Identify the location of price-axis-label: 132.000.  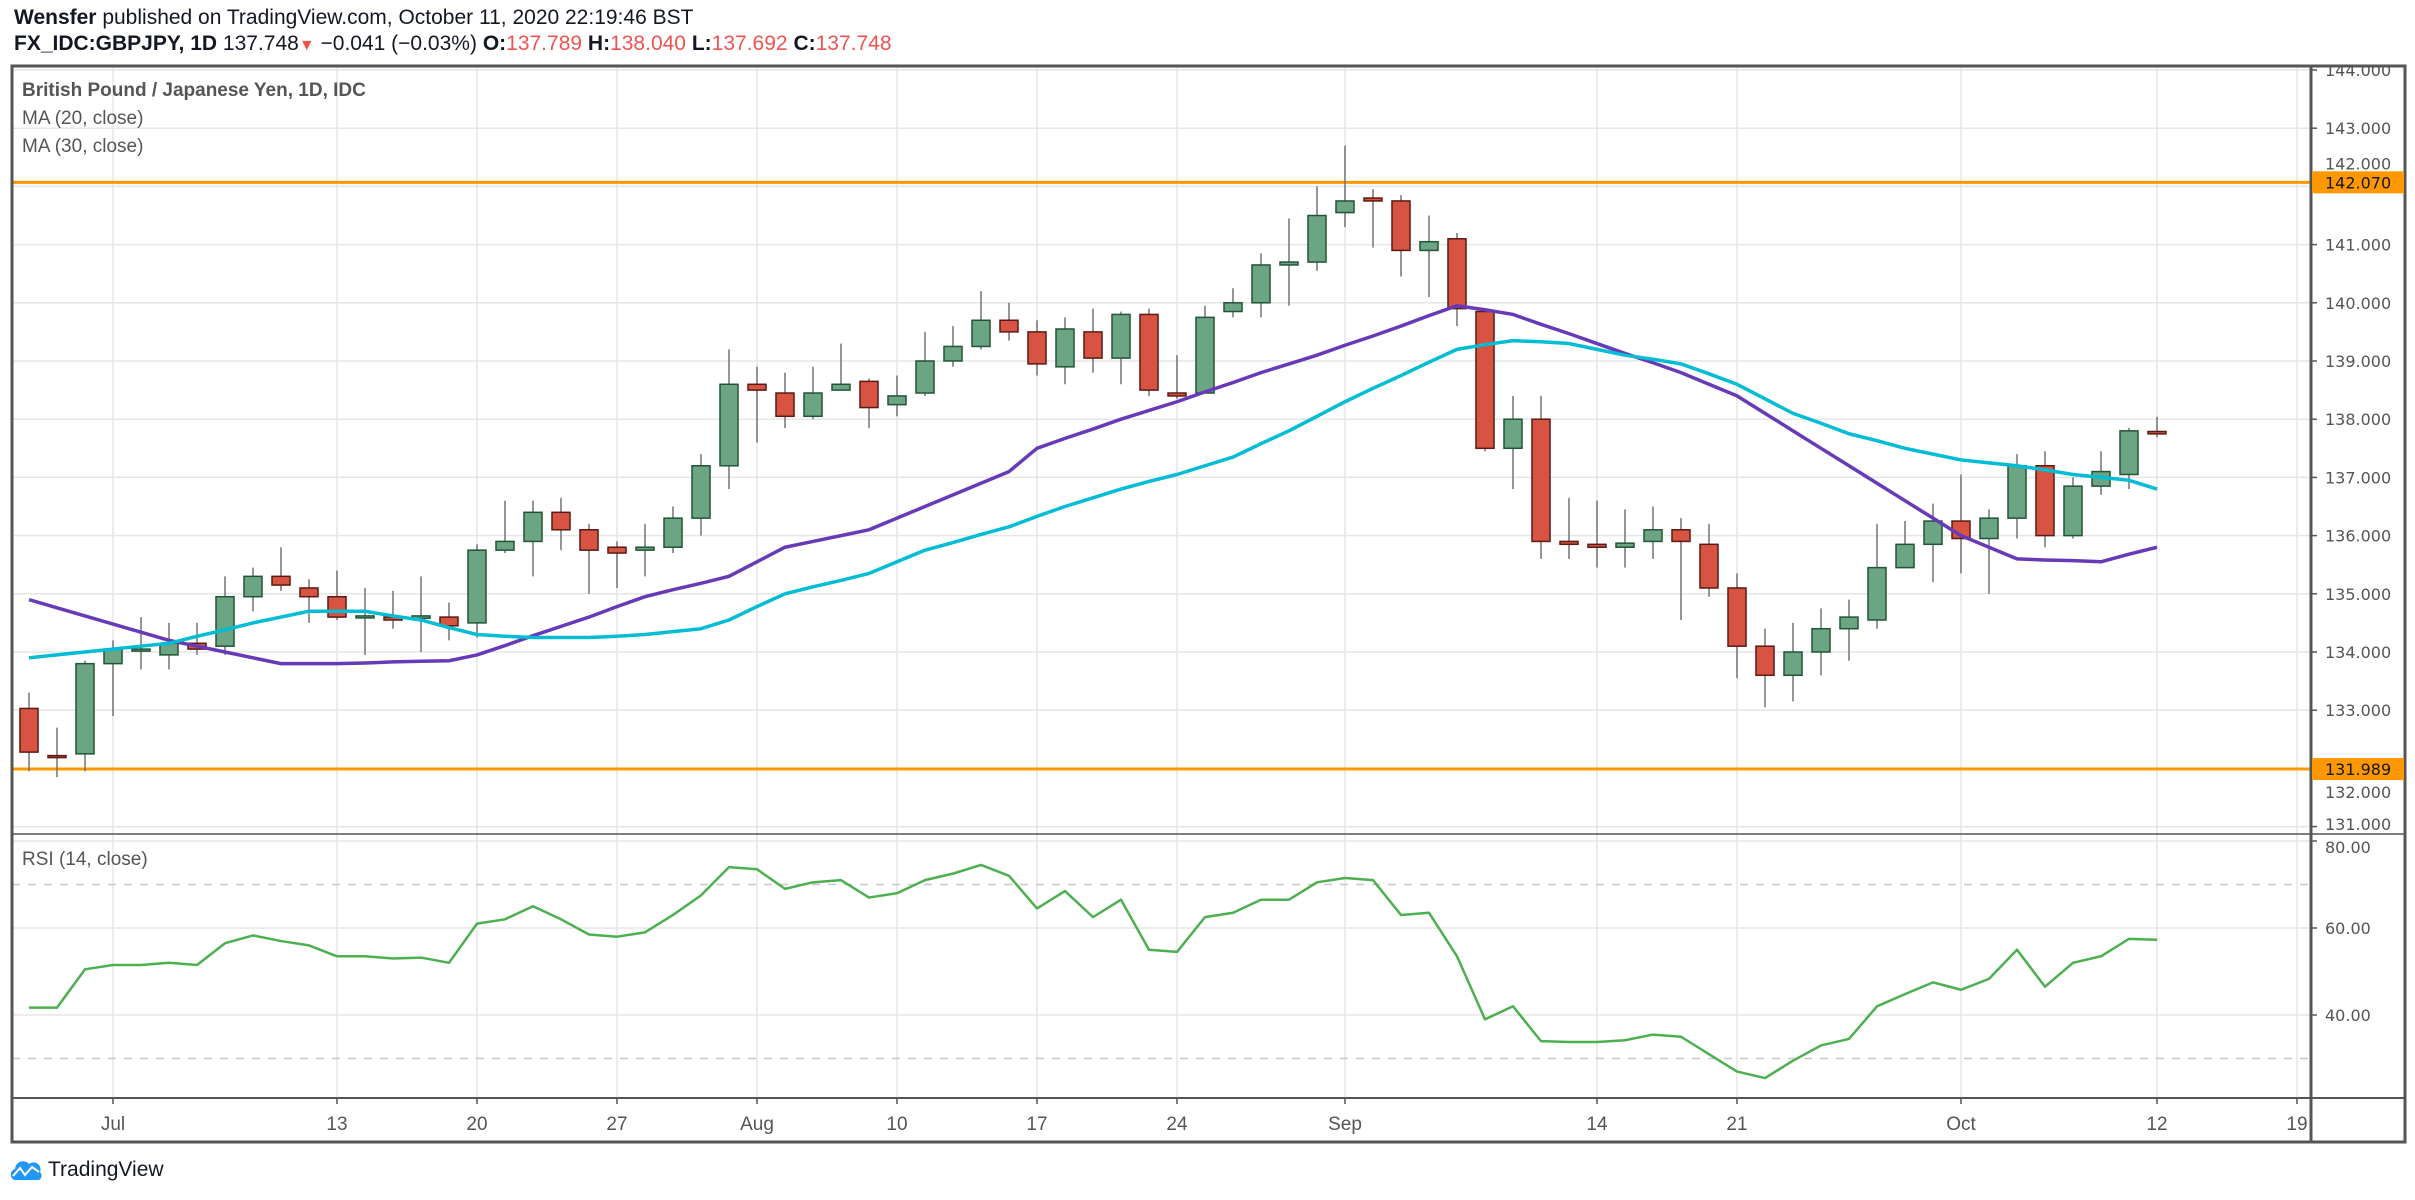
(2358, 792).